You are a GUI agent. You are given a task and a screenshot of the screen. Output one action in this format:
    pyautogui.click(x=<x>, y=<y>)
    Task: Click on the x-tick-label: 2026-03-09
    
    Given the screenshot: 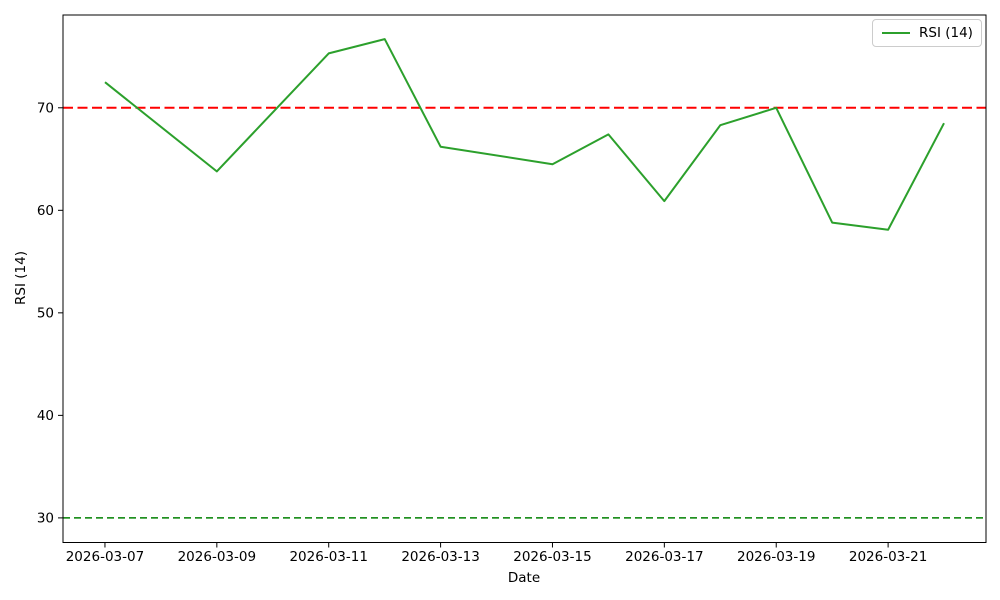 What is the action you would take?
    pyautogui.click(x=217, y=557)
    